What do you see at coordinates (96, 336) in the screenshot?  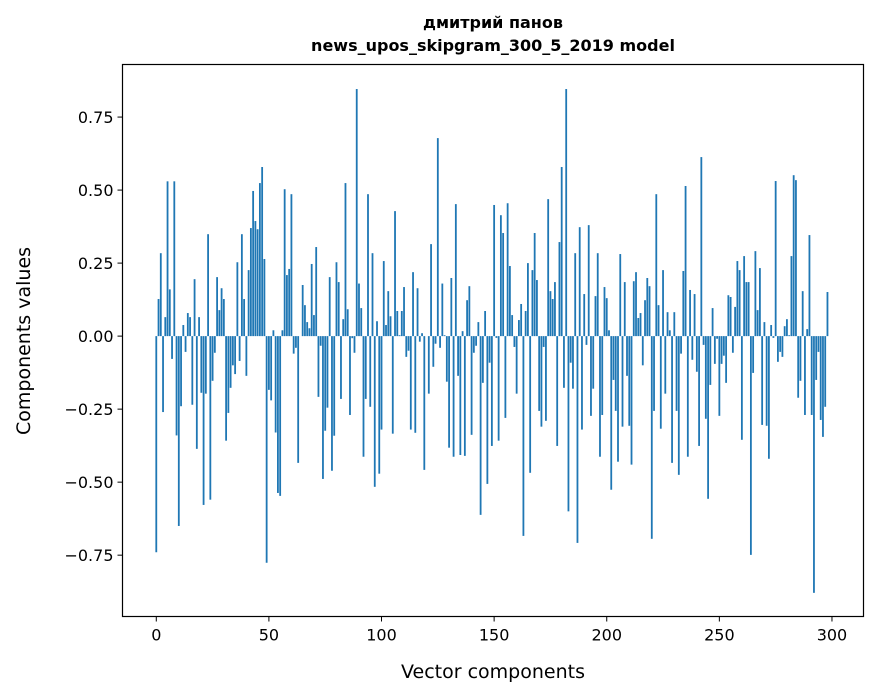 I see `y-tick-label: 0.00` at bounding box center [96, 336].